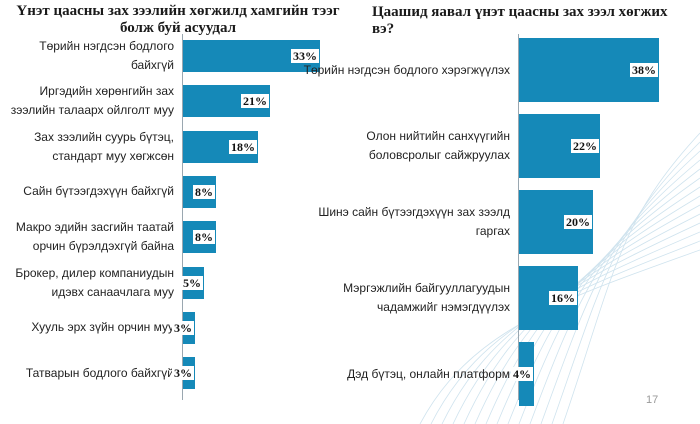 Image resolution: width=700 pixels, height=424 pixels. I want to click on category-label: Сайн бүтээгдэхүүн байхгүй, so click(98, 191).